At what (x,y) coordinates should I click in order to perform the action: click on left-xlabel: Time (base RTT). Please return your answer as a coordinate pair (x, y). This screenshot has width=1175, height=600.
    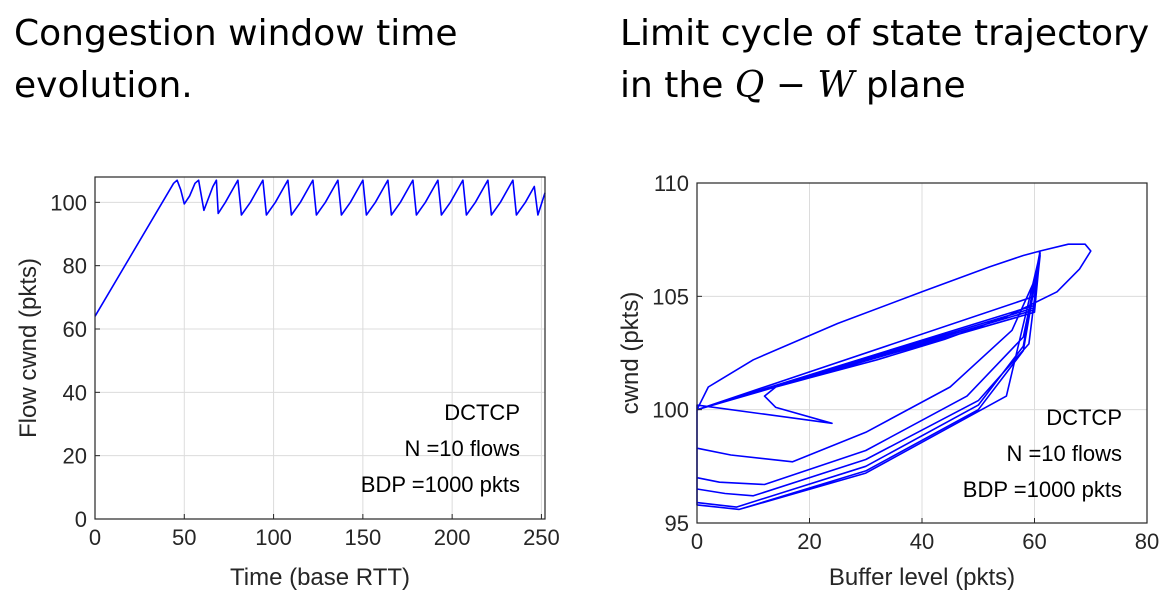
    Looking at the image, I should click on (320, 577).